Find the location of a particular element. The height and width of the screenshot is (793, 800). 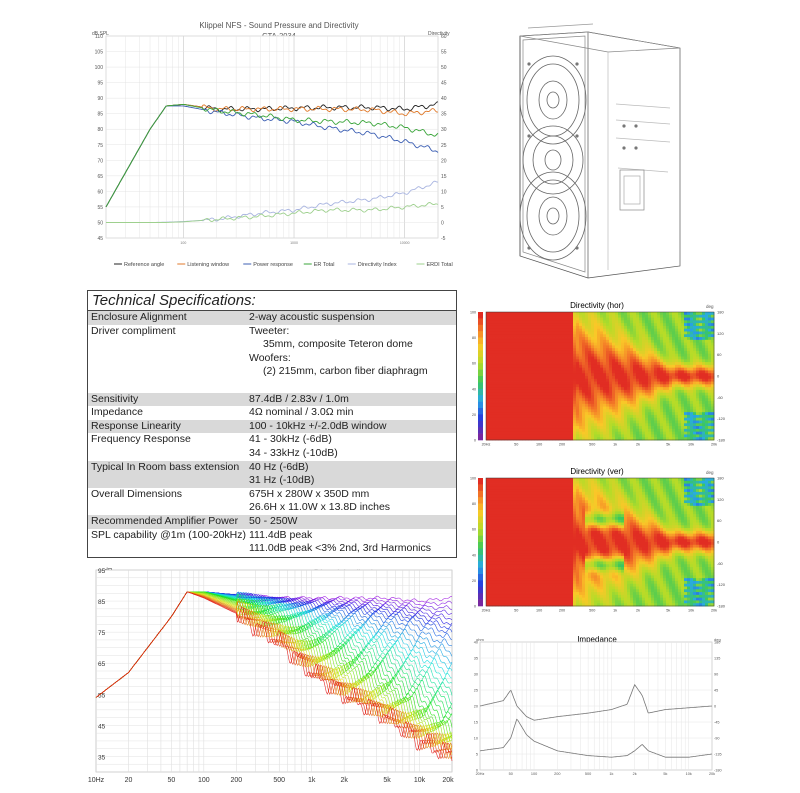

hor-map-scale-cell is located at coordinates (480, 424).